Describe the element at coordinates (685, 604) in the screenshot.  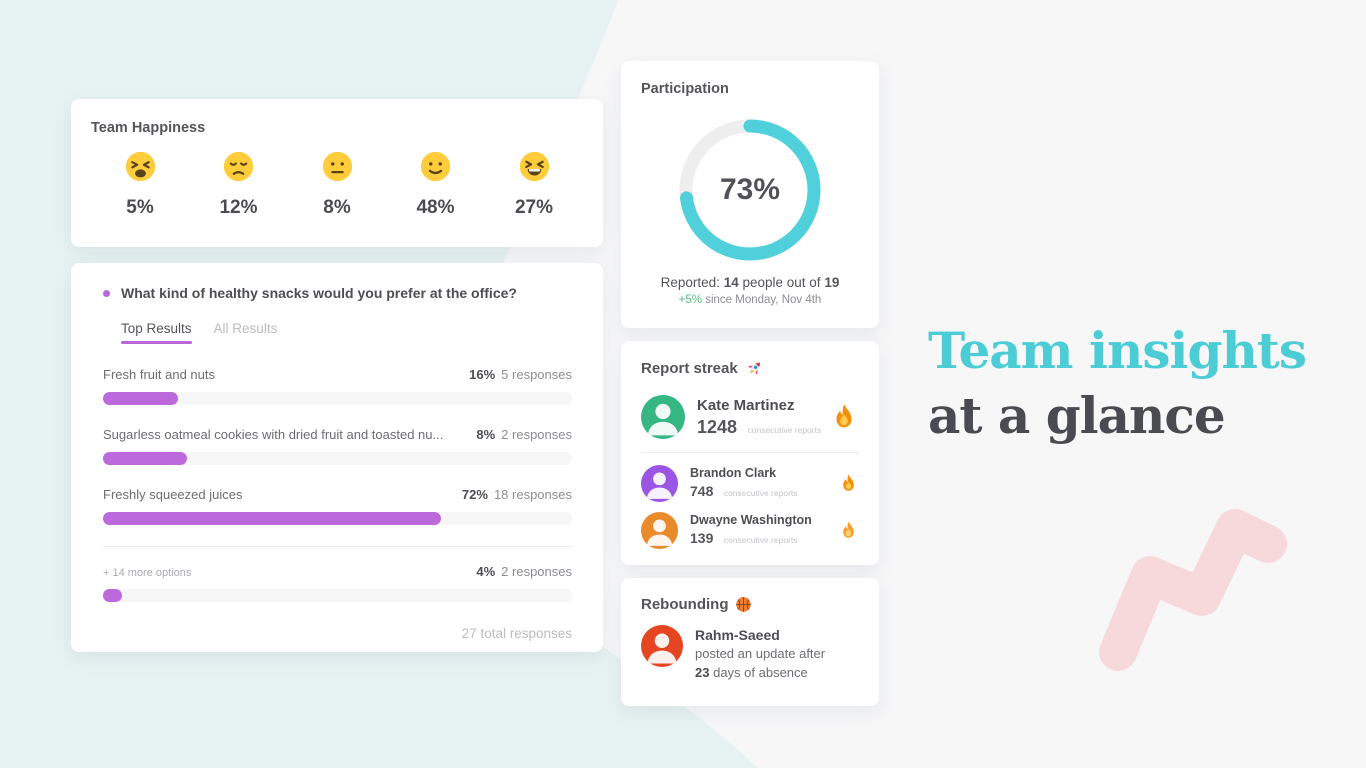
I see `rebounding-title: Rebounding` at that location.